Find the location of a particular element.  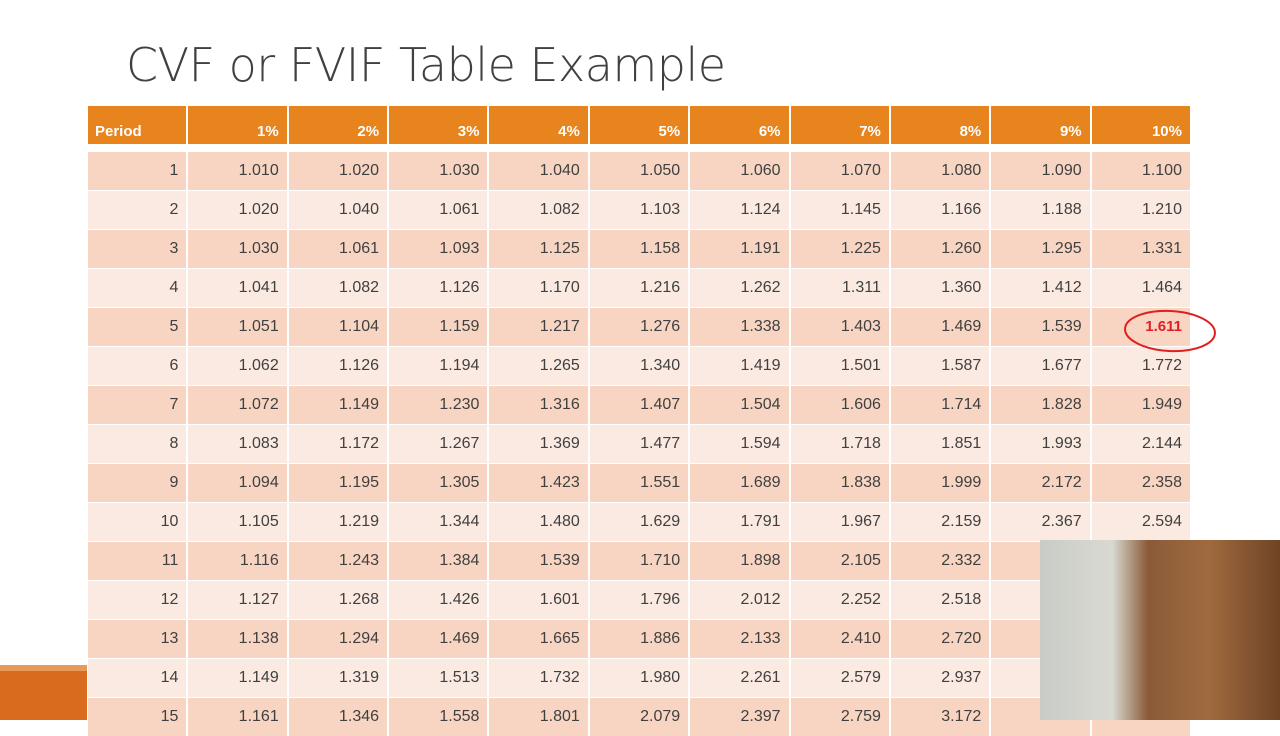

table-cell: 1.851 is located at coordinates (941, 444).